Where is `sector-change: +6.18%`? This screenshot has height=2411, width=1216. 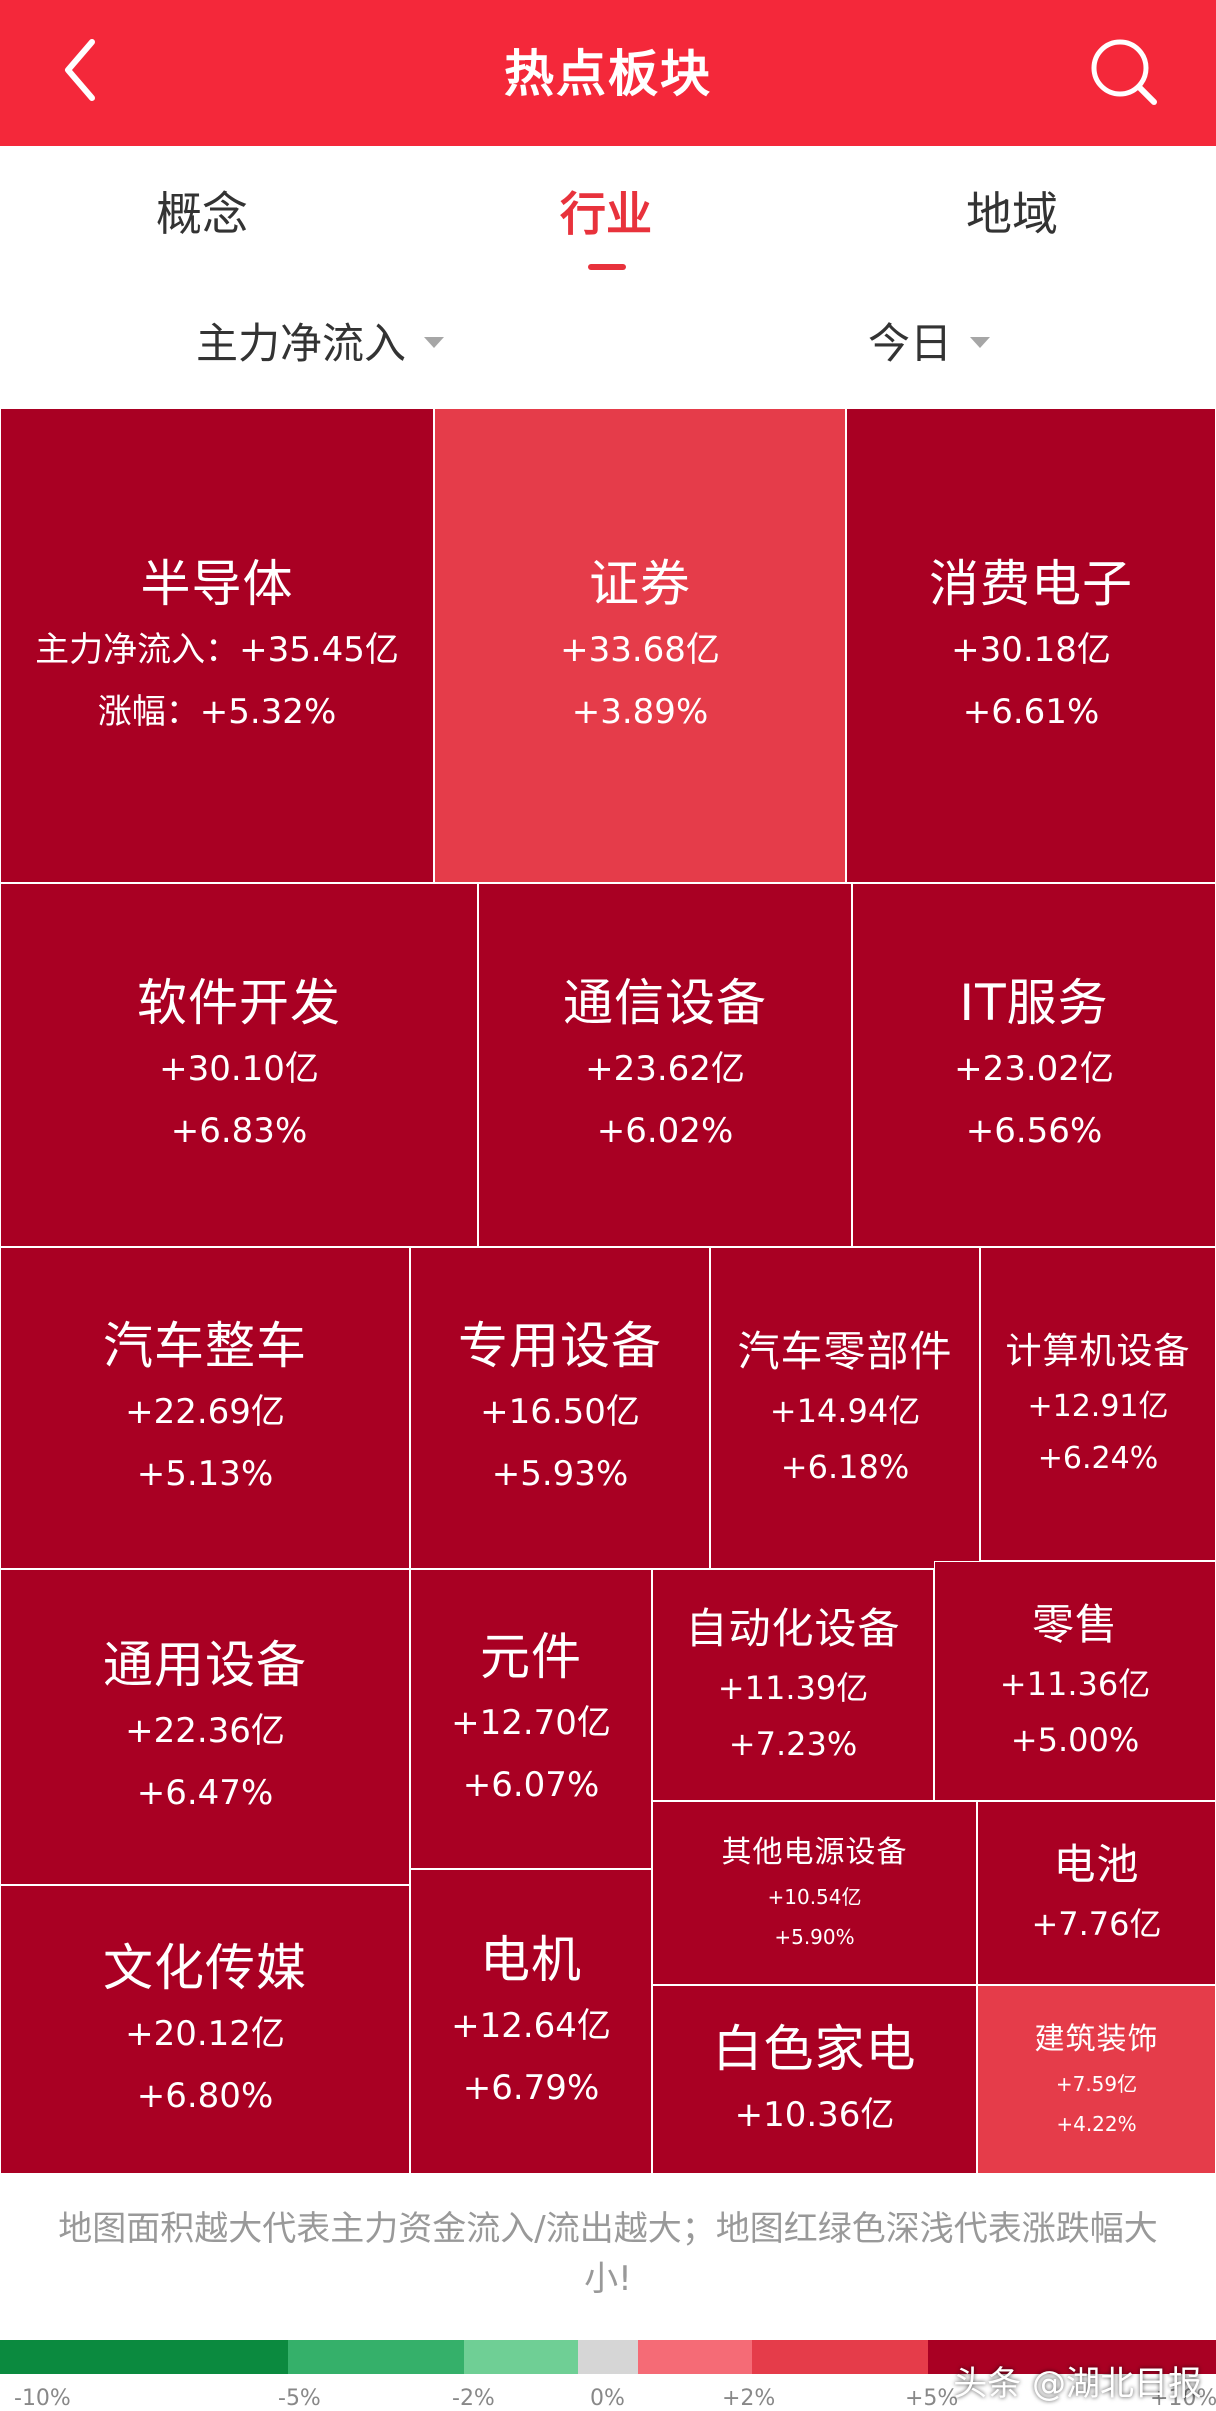 sector-change: +6.18% is located at coordinates (845, 1467).